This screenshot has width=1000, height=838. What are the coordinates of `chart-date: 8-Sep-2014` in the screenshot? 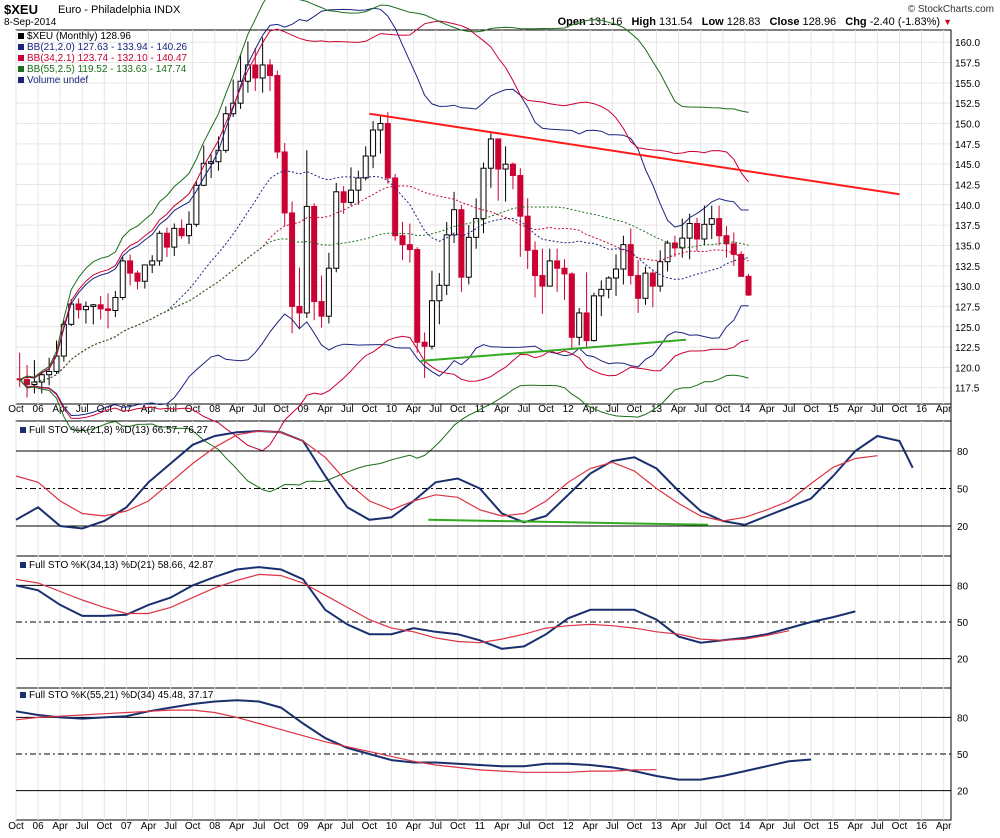 It's located at (30, 22).